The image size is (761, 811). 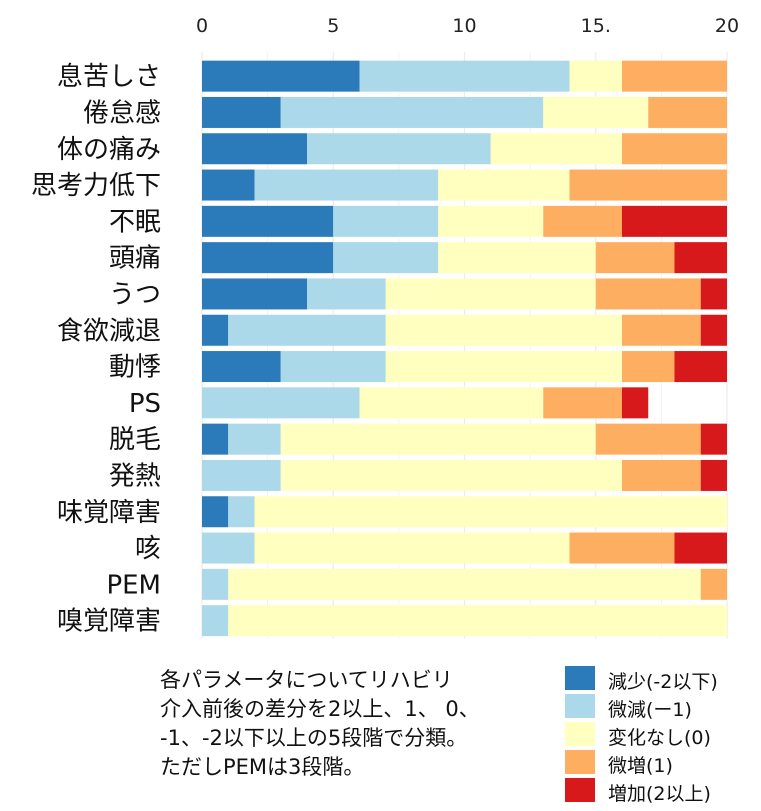 What do you see at coordinates (109, 77) in the screenshot?
I see `y-category-label: 息苦しさ` at bounding box center [109, 77].